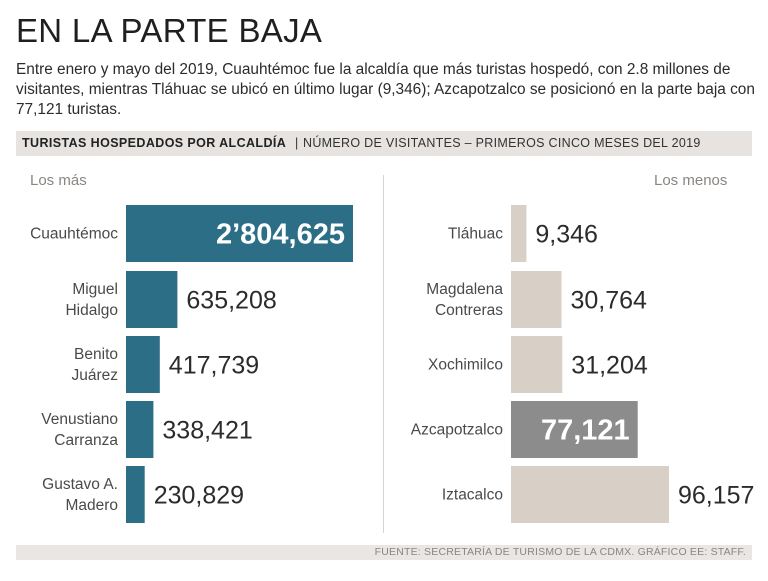 The image size is (768, 581). What do you see at coordinates (475, 234) in the screenshot?
I see `category-label: Tláhuac` at bounding box center [475, 234].